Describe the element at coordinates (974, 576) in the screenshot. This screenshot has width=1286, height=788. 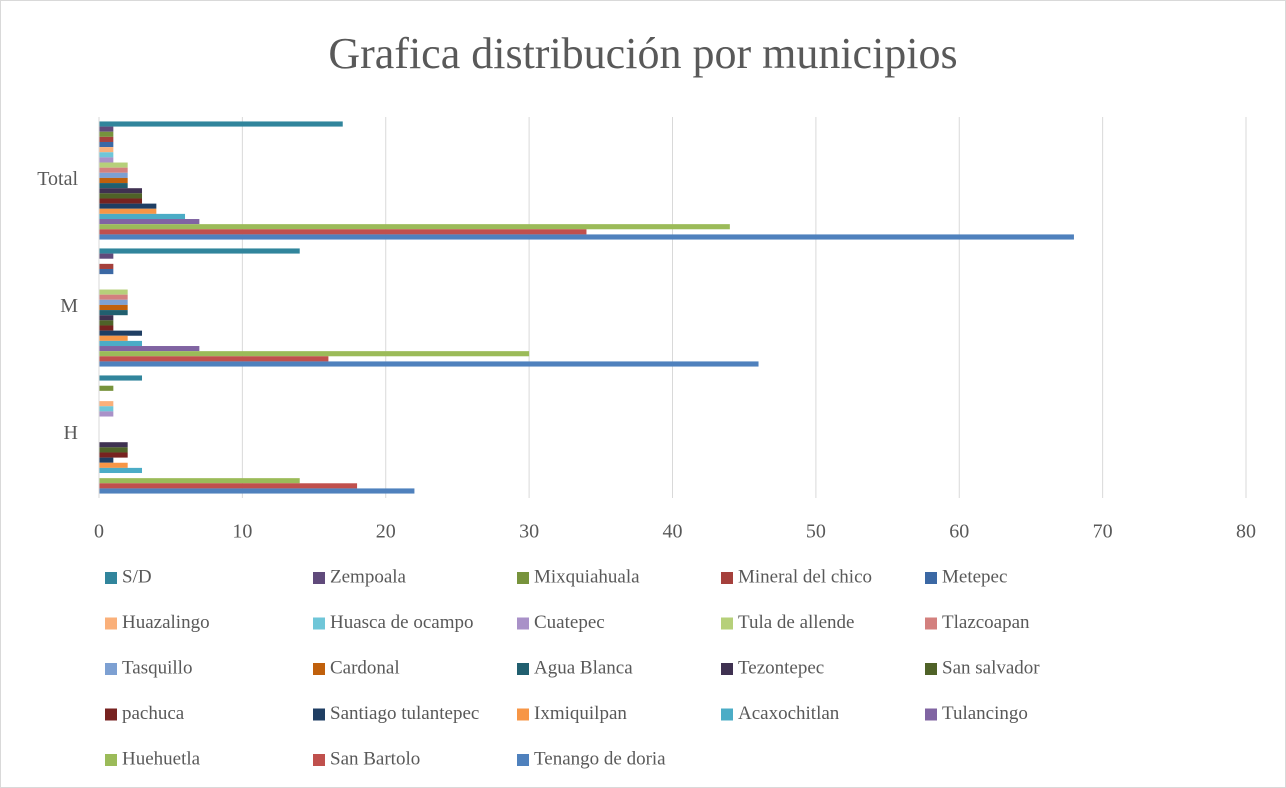
I see `legend-label: Metepec` at that location.